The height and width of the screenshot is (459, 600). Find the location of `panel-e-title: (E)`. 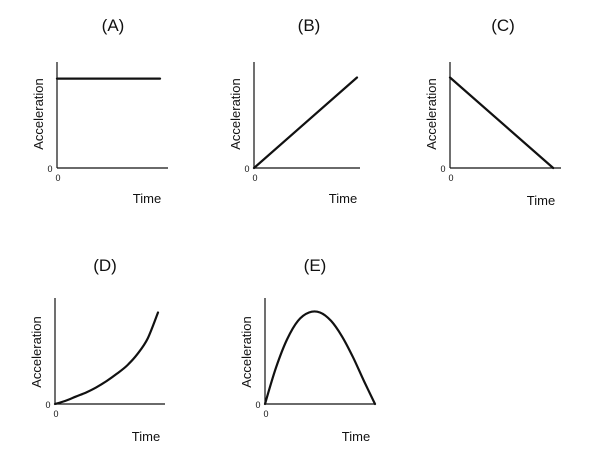

panel-e-title: (E) is located at coordinates (315, 265).